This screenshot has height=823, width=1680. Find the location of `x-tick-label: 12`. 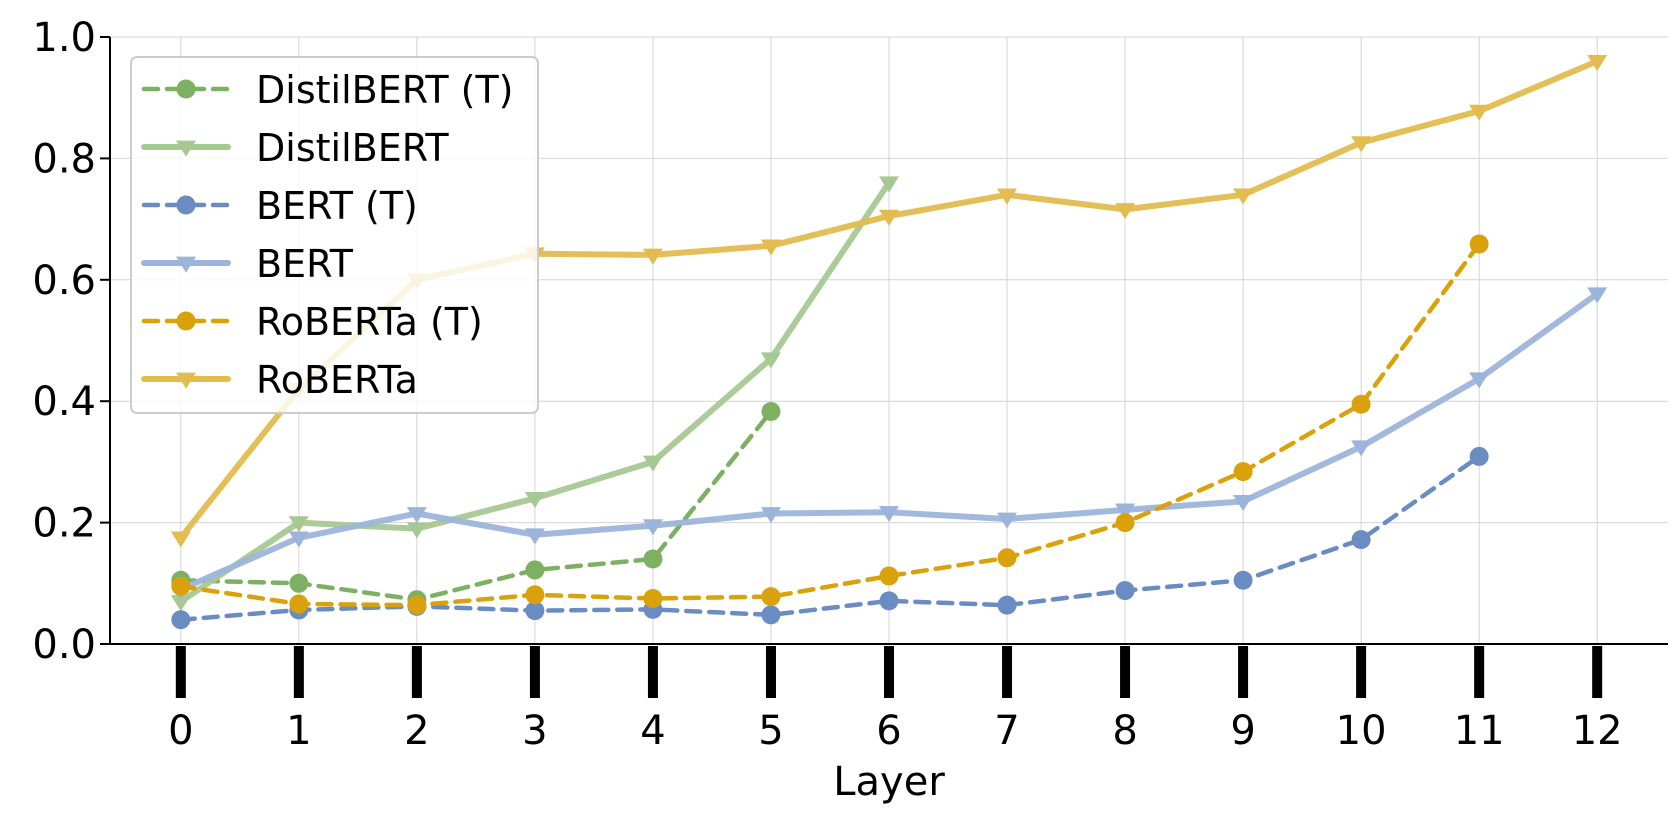

x-tick-label: 12 is located at coordinates (1597, 731).